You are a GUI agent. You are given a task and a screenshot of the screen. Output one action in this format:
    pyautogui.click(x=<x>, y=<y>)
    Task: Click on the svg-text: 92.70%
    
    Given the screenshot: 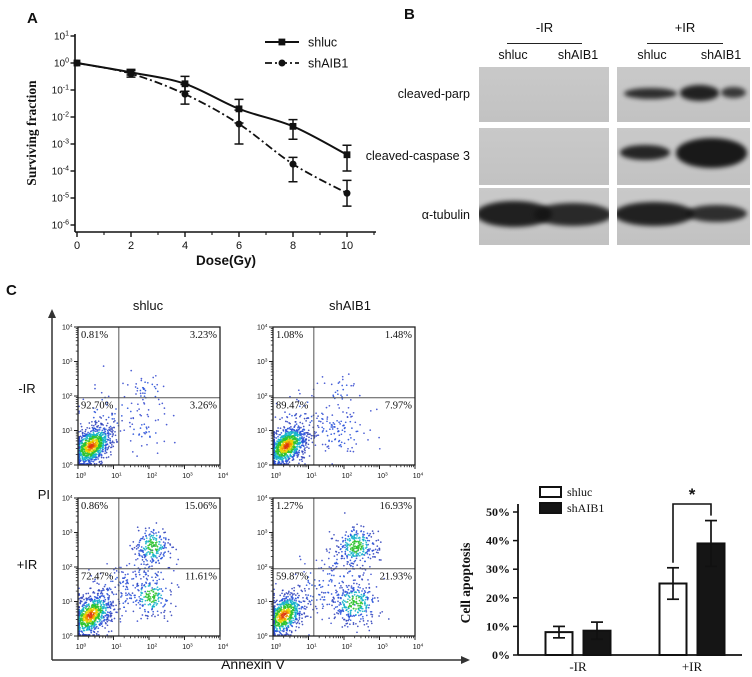 What is the action you would take?
    pyautogui.click(x=97, y=406)
    